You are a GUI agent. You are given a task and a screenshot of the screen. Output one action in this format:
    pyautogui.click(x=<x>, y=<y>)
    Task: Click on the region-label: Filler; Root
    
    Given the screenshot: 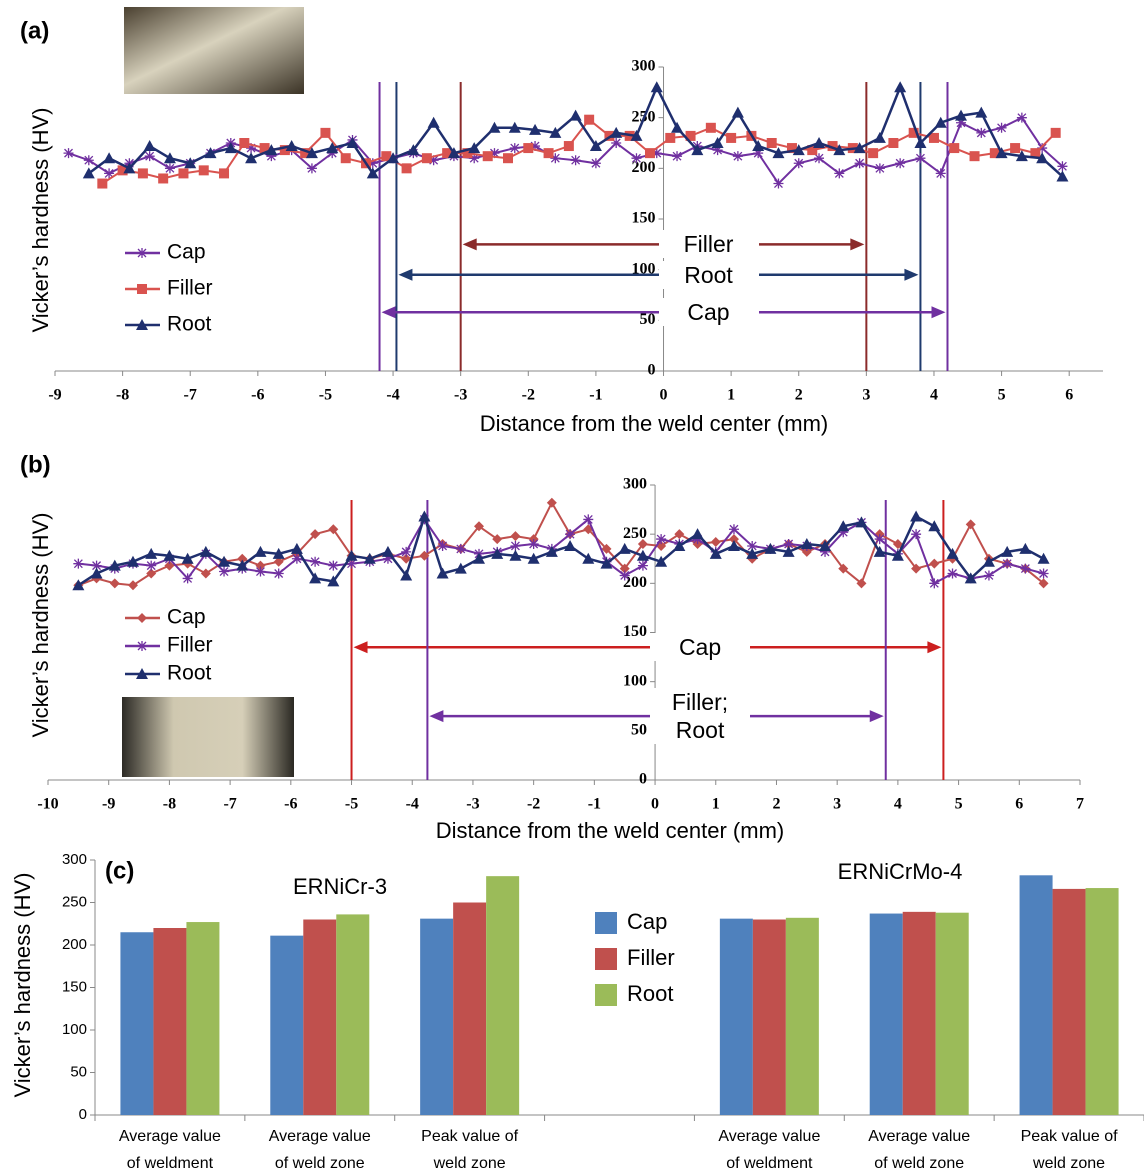 What is the action you would take?
    pyautogui.click(x=700, y=716)
    